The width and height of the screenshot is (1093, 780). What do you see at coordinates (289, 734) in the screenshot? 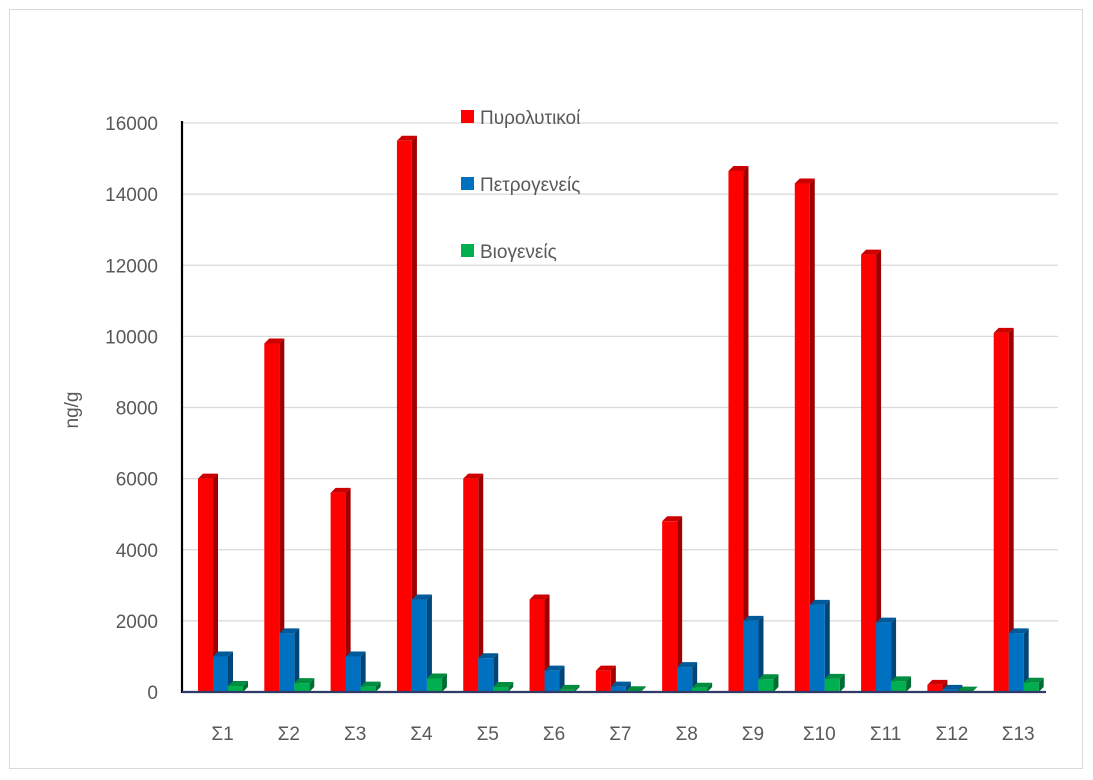
I see `x-tick-label: Σ2` at bounding box center [289, 734].